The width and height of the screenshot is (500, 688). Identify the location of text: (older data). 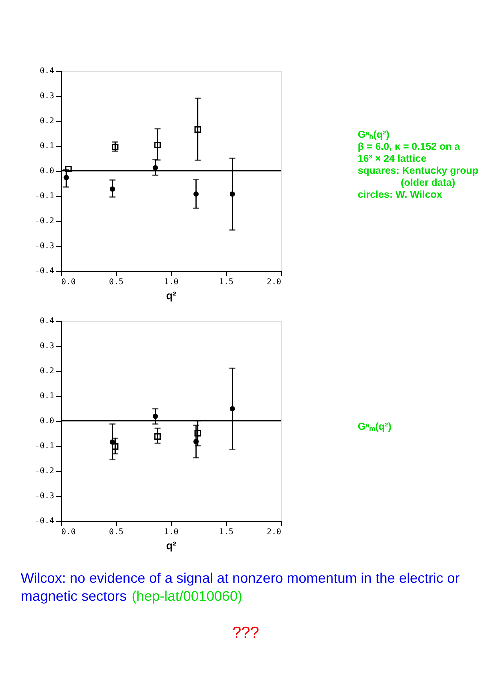
(428, 183).